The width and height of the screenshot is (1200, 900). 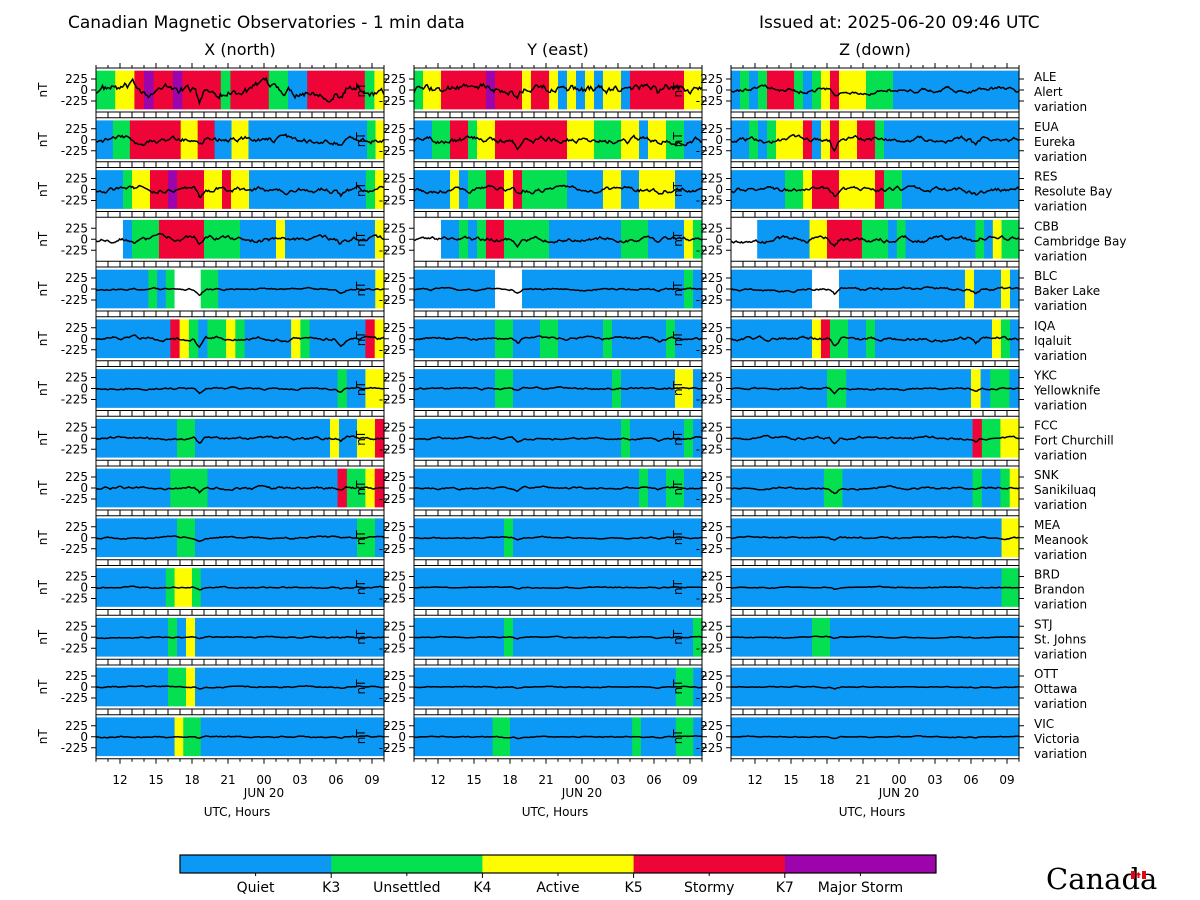 What do you see at coordinates (898, 780) in the screenshot?
I see `x-tick-label: 00` at bounding box center [898, 780].